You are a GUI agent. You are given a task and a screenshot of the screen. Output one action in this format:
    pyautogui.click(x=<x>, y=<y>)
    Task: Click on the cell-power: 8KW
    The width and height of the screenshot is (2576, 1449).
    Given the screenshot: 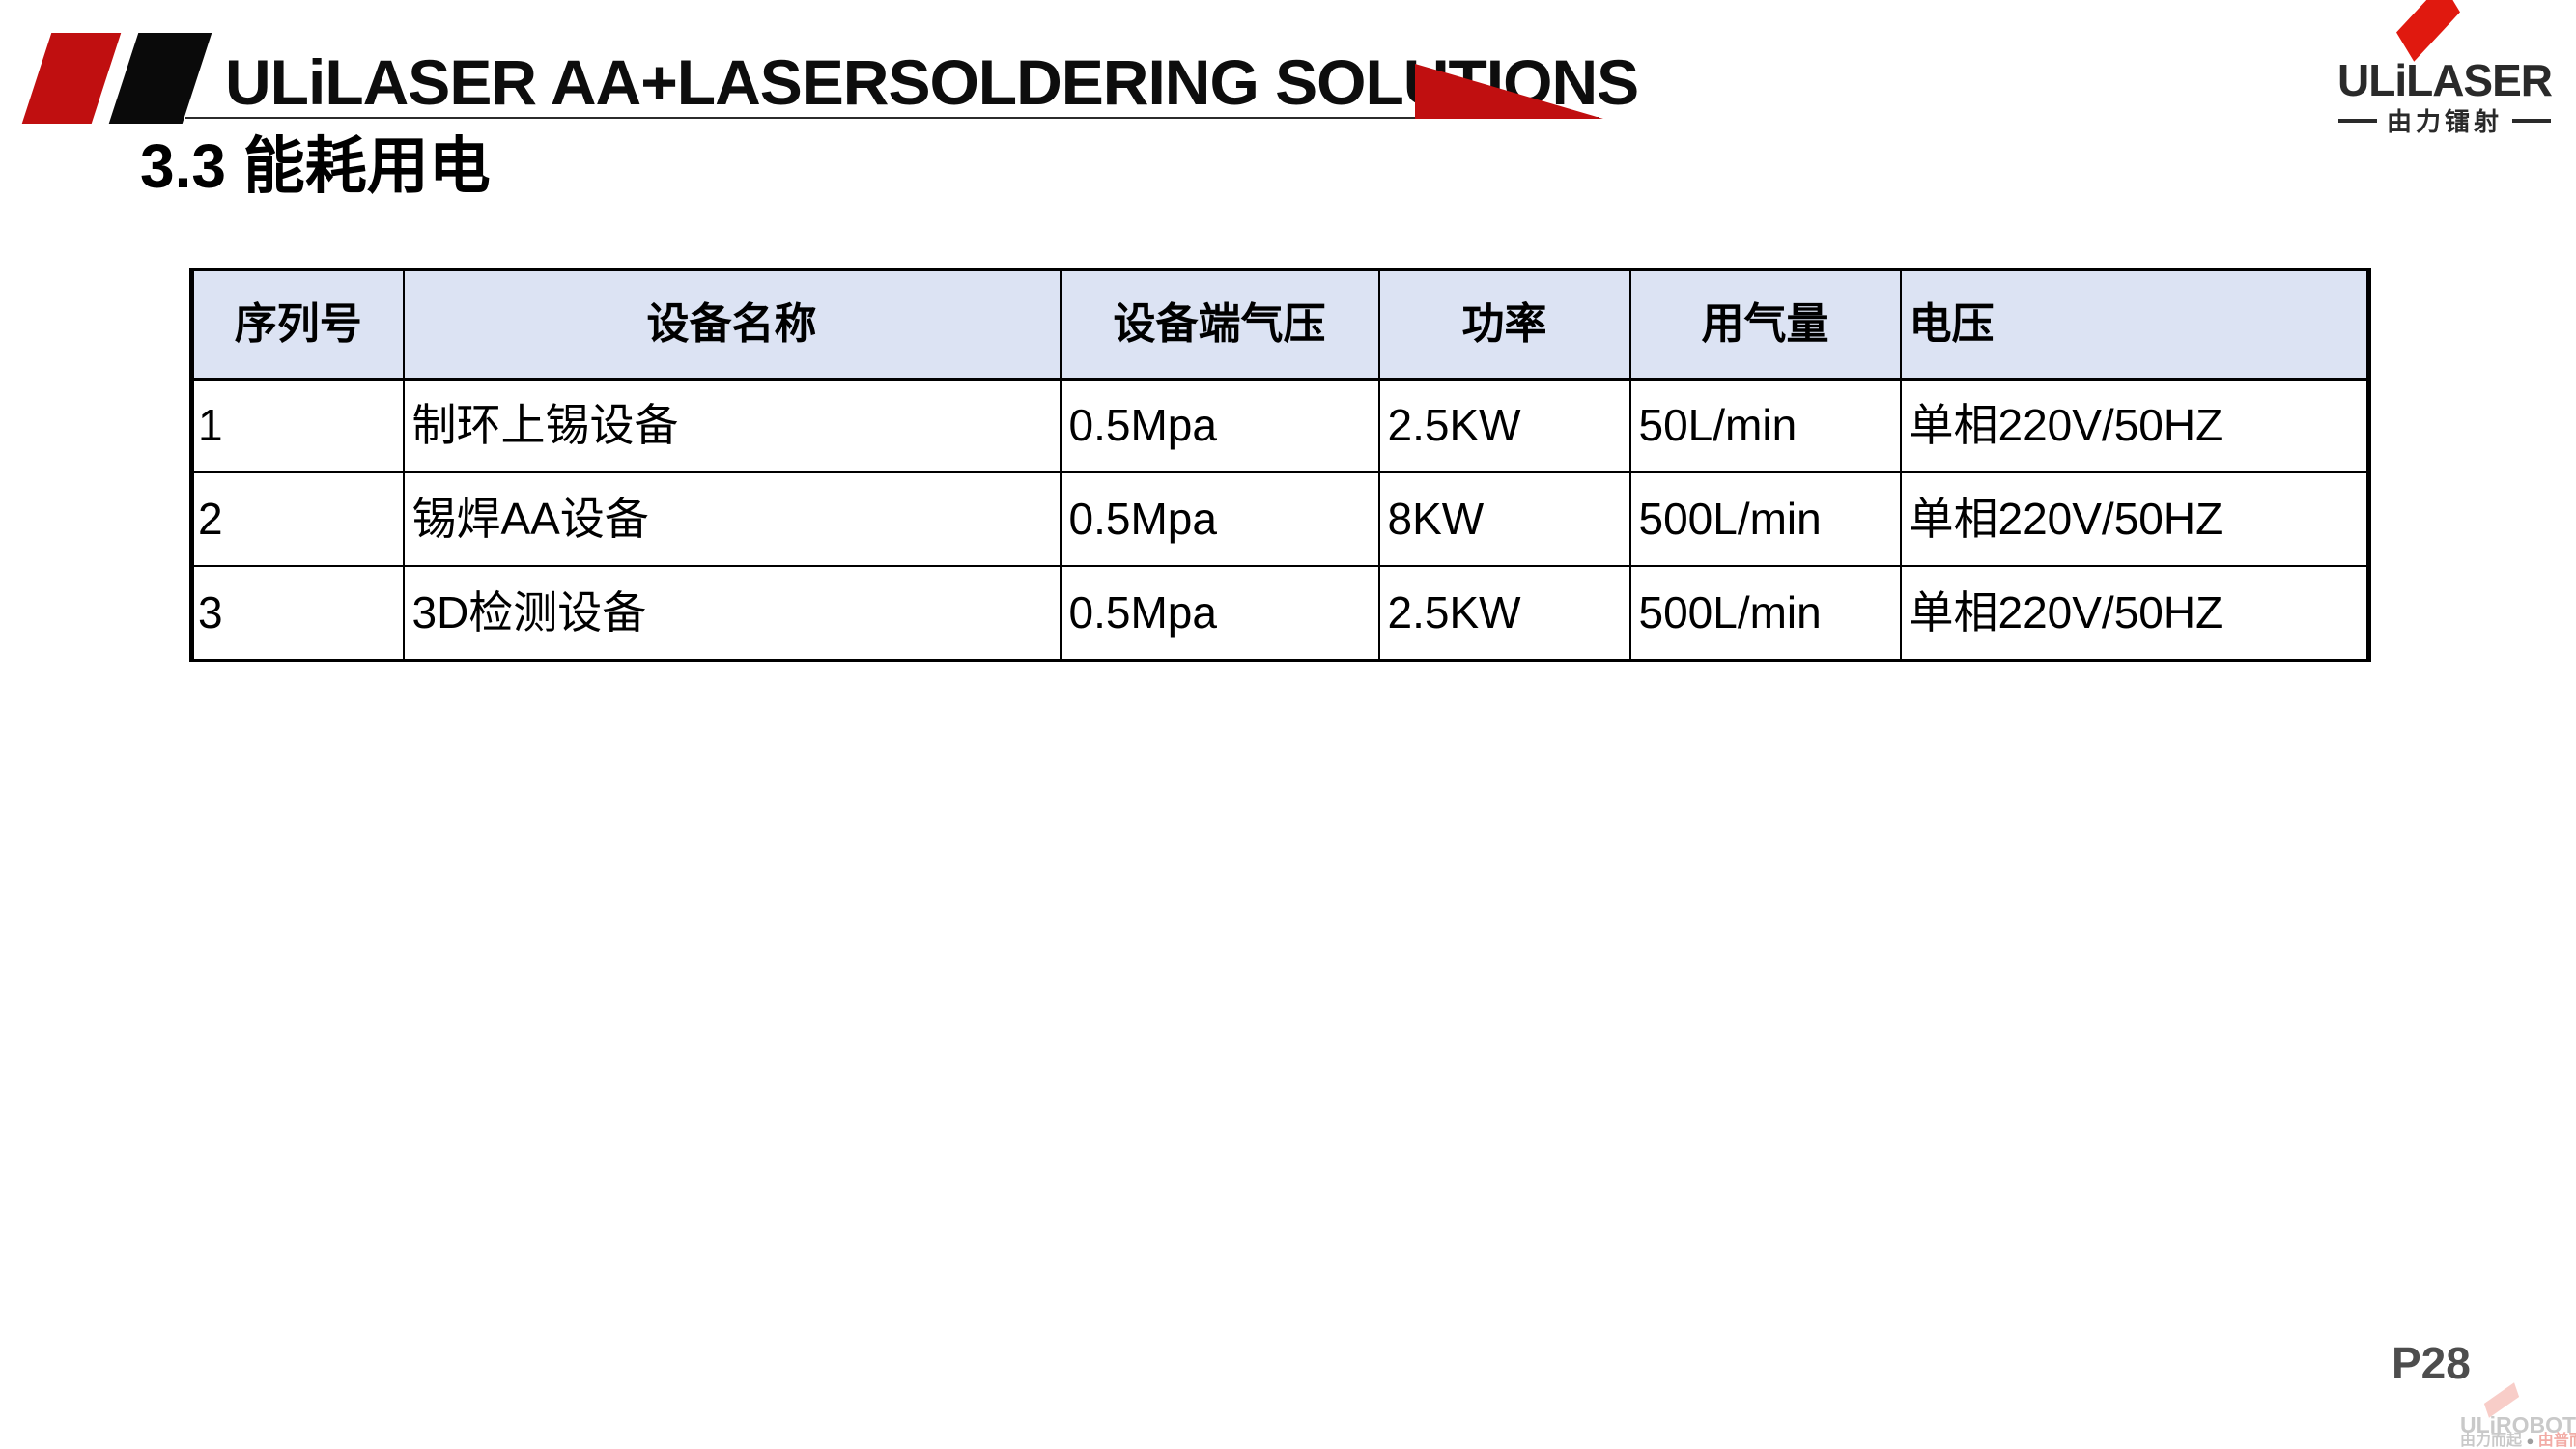 What is the action you would take?
    pyautogui.click(x=1504, y=519)
    